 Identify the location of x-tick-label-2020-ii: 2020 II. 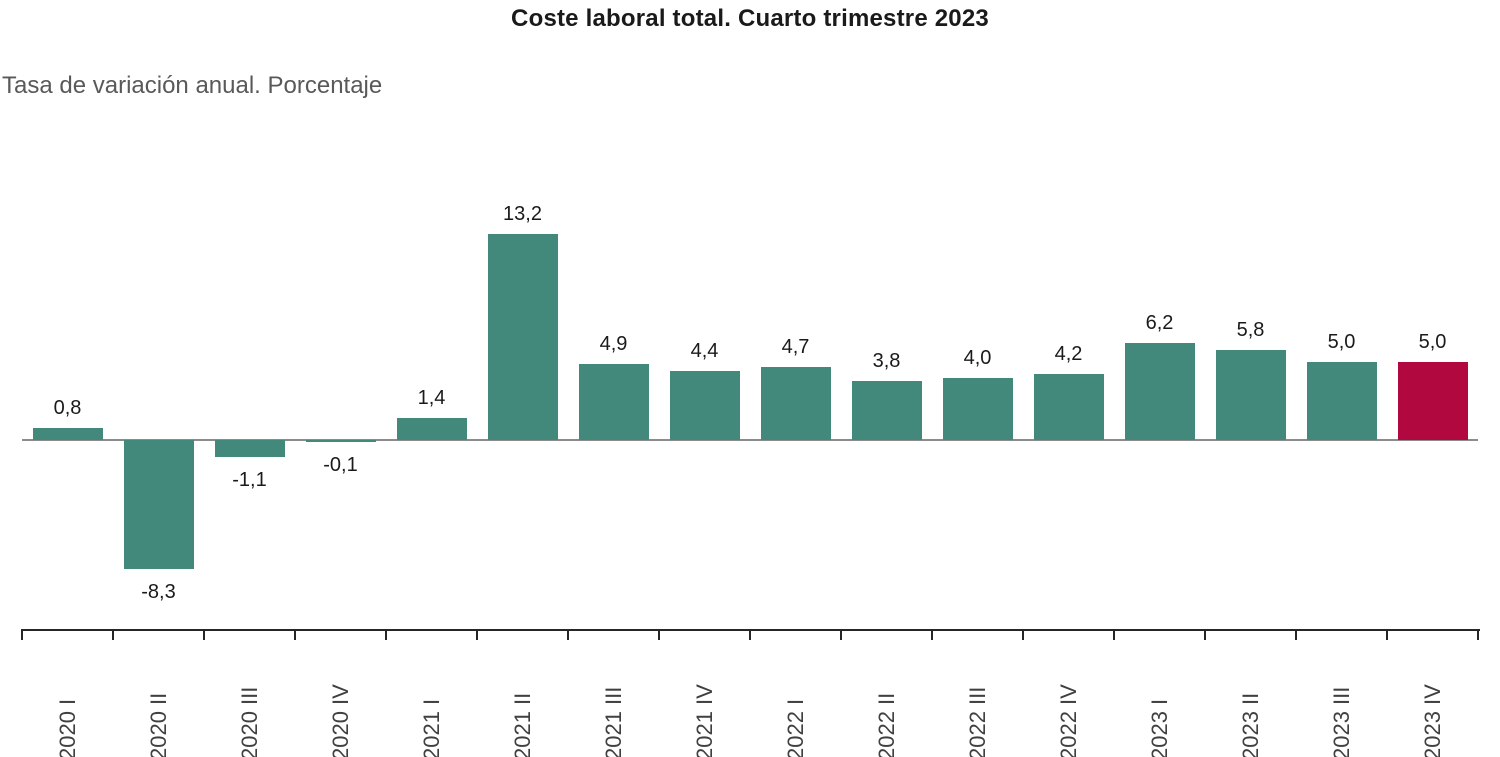
(158, 724).